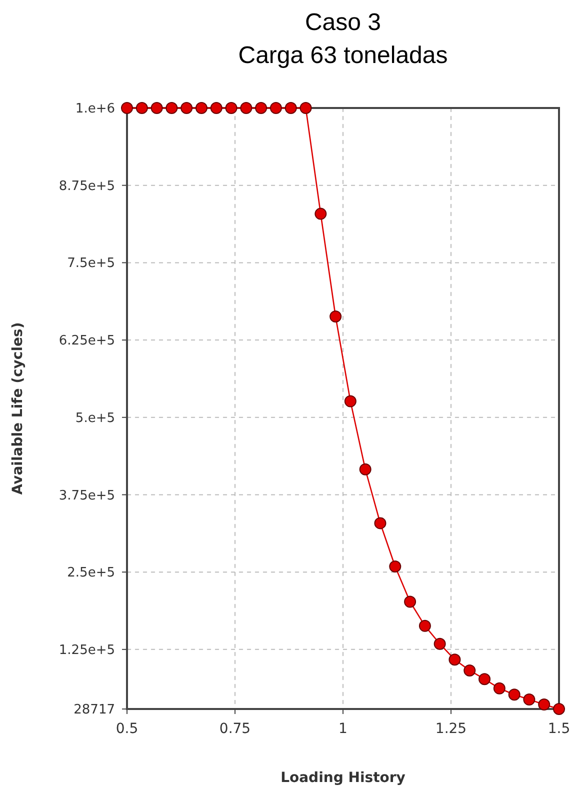 The height and width of the screenshot is (796, 573). I want to click on y-tick-label: 2.5e+5, so click(91, 573).